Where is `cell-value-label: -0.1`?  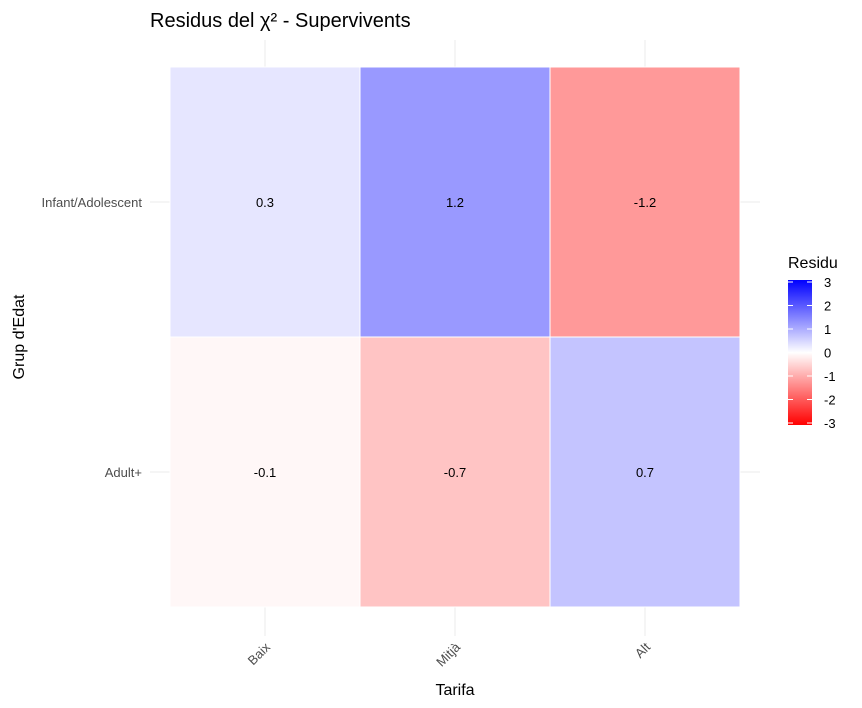
cell-value-label: -0.1 is located at coordinates (265, 472).